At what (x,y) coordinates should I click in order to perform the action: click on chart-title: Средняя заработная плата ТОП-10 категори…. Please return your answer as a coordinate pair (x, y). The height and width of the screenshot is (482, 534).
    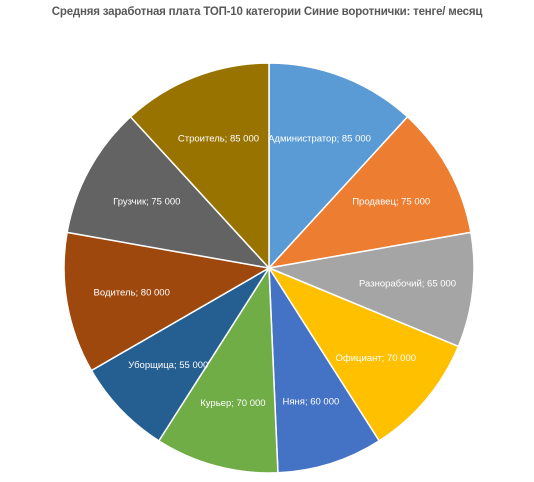
    Looking at the image, I should click on (267, 12).